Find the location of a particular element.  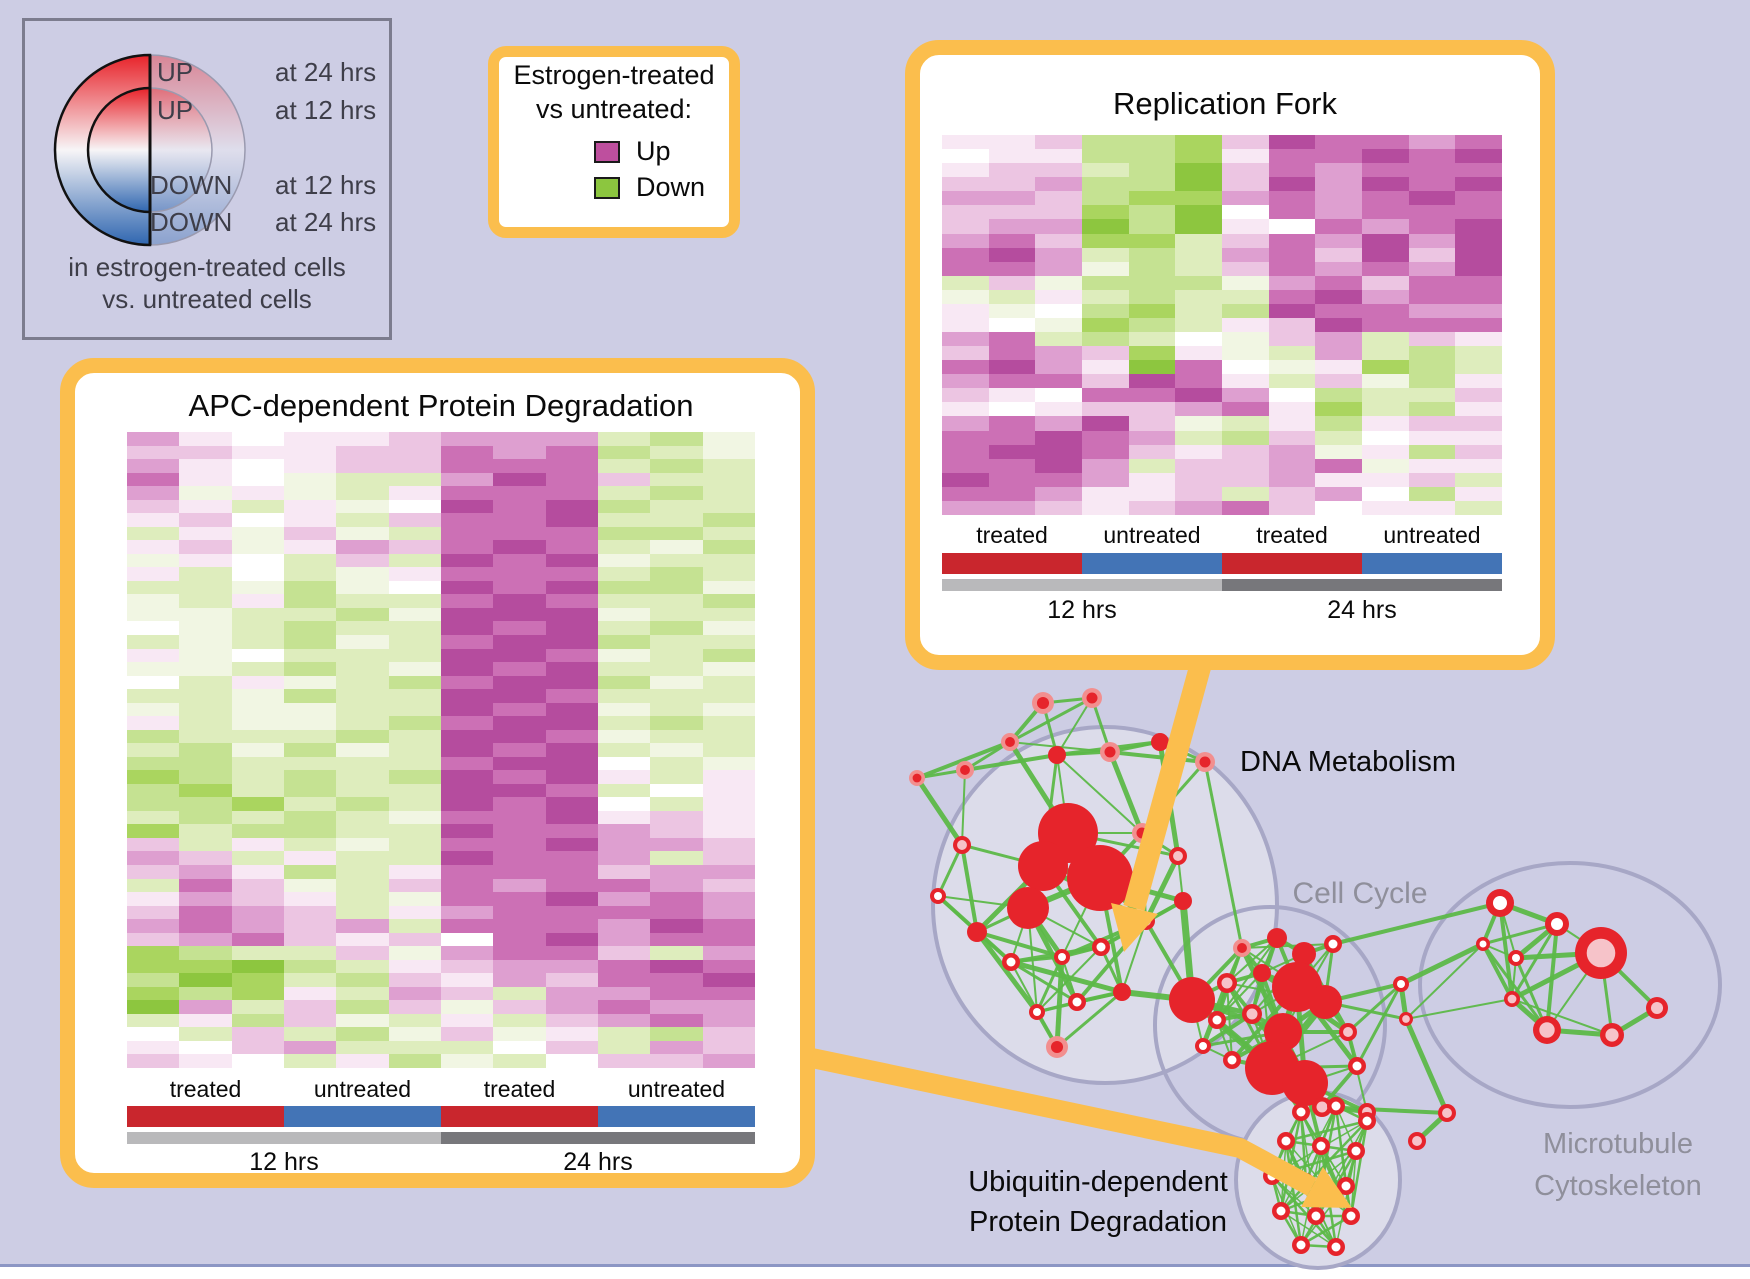

network-node-halo is located at coordinates (1092, 698).